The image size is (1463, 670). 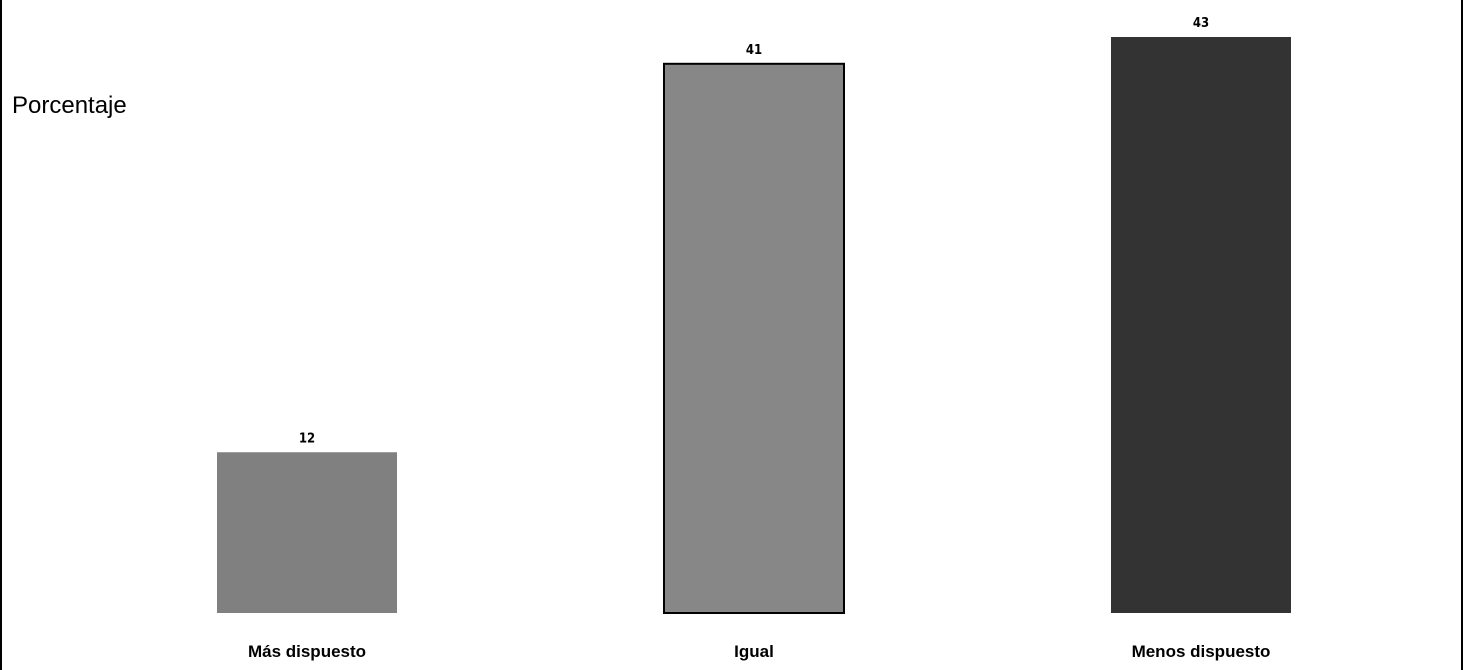 What do you see at coordinates (307, 438) in the screenshot?
I see `value-label-0: 12` at bounding box center [307, 438].